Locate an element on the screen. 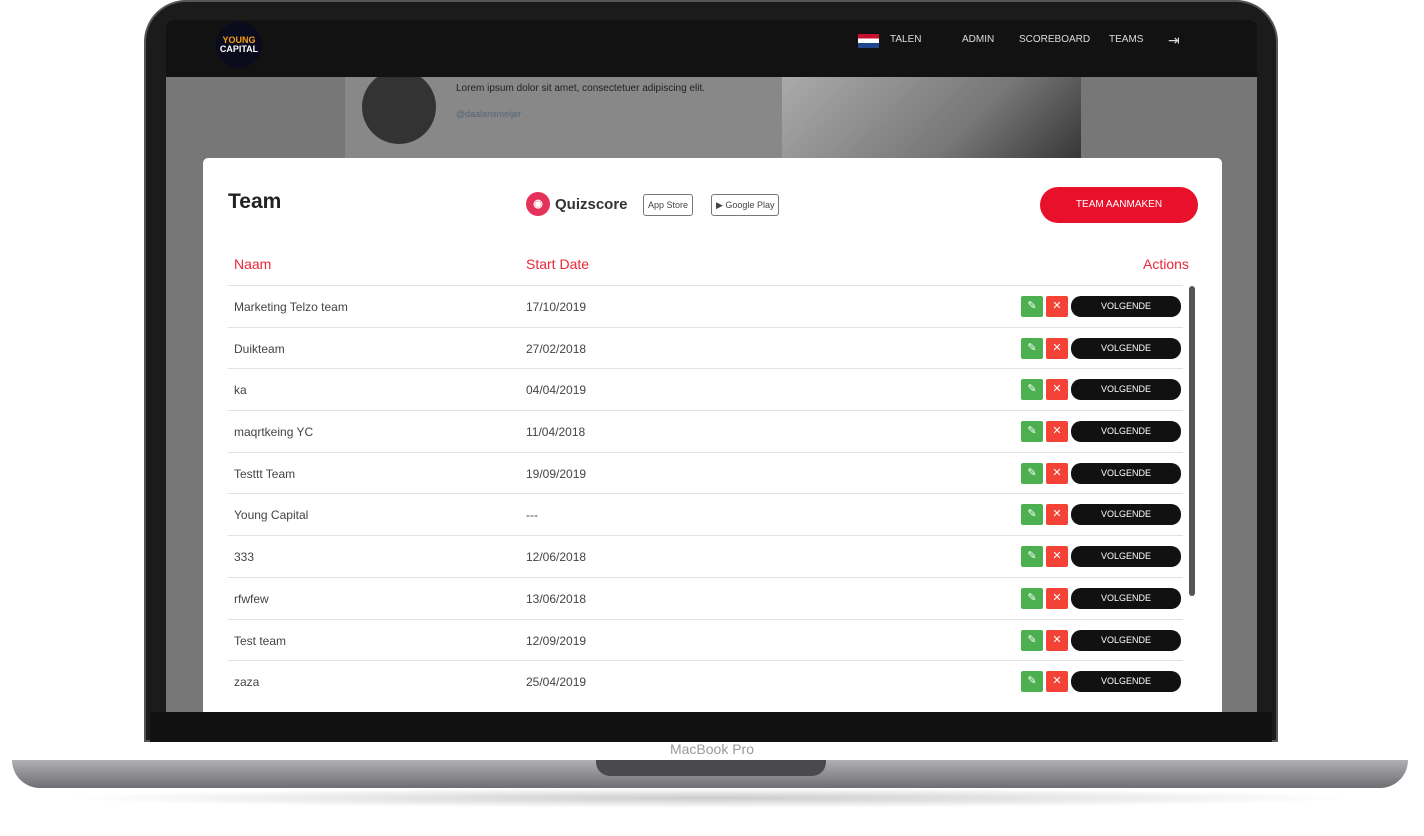 The width and height of the screenshot is (1424, 836). device-label: MacBook Pro is located at coordinates (712, 749).